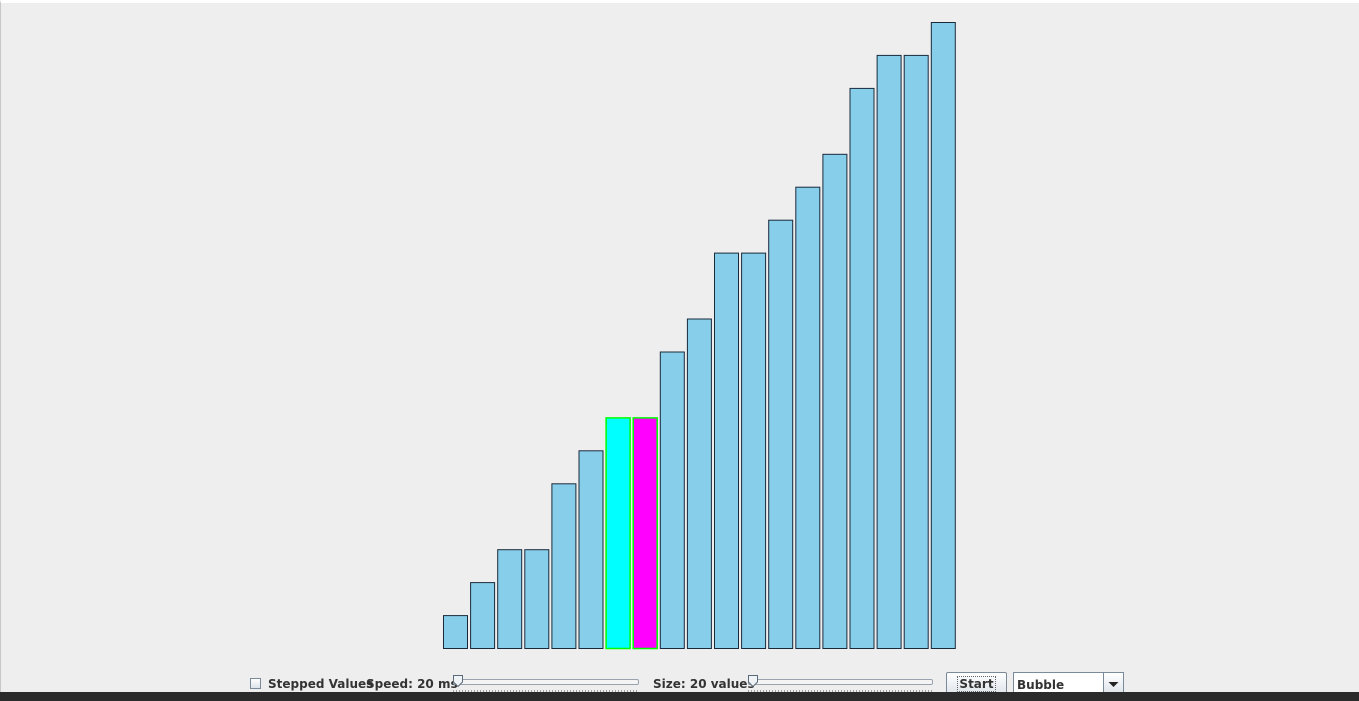 The image size is (1359, 701). What do you see at coordinates (412, 684) in the screenshot?
I see `speed-label: Speed: 20 ms` at bounding box center [412, 684].